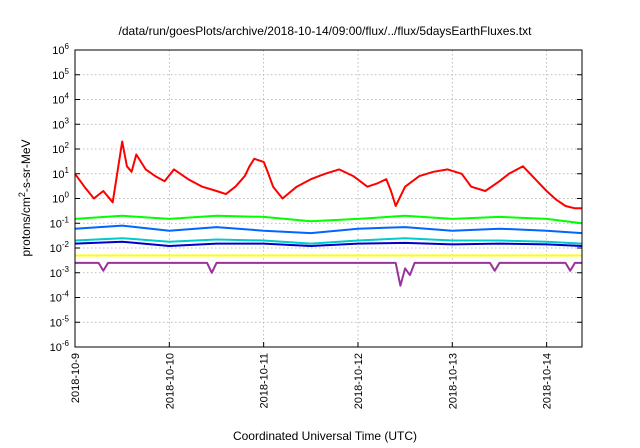  I want to click on y-tick-label: 10⁻⁶, so click(60, 346).